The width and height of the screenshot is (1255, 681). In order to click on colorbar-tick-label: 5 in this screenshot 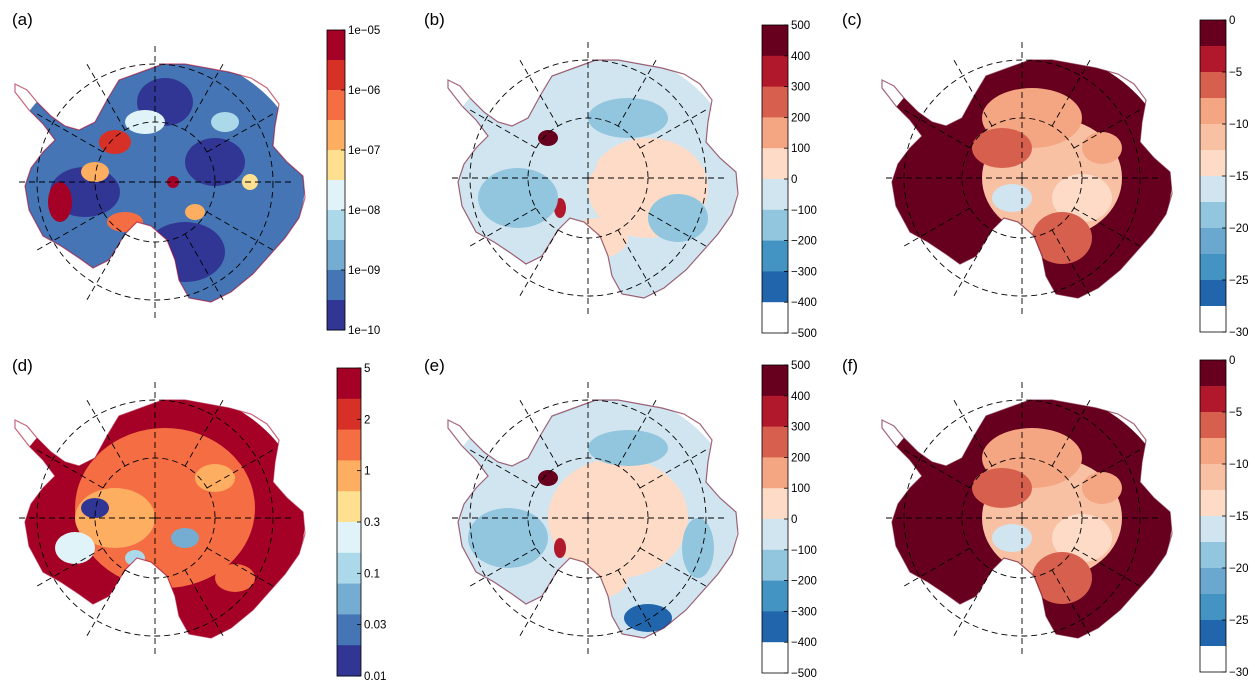, I will do `click(367, 369)`.